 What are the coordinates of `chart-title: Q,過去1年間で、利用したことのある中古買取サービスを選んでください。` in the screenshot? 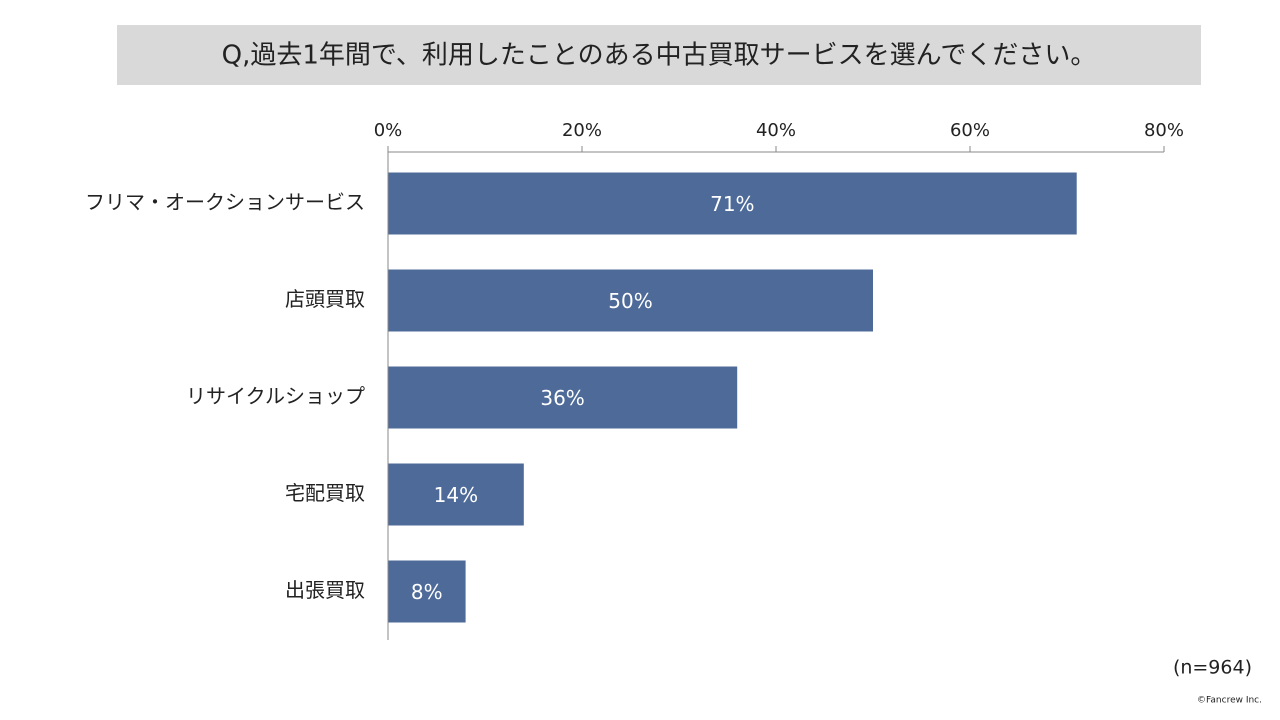 It's located at (659, 56).